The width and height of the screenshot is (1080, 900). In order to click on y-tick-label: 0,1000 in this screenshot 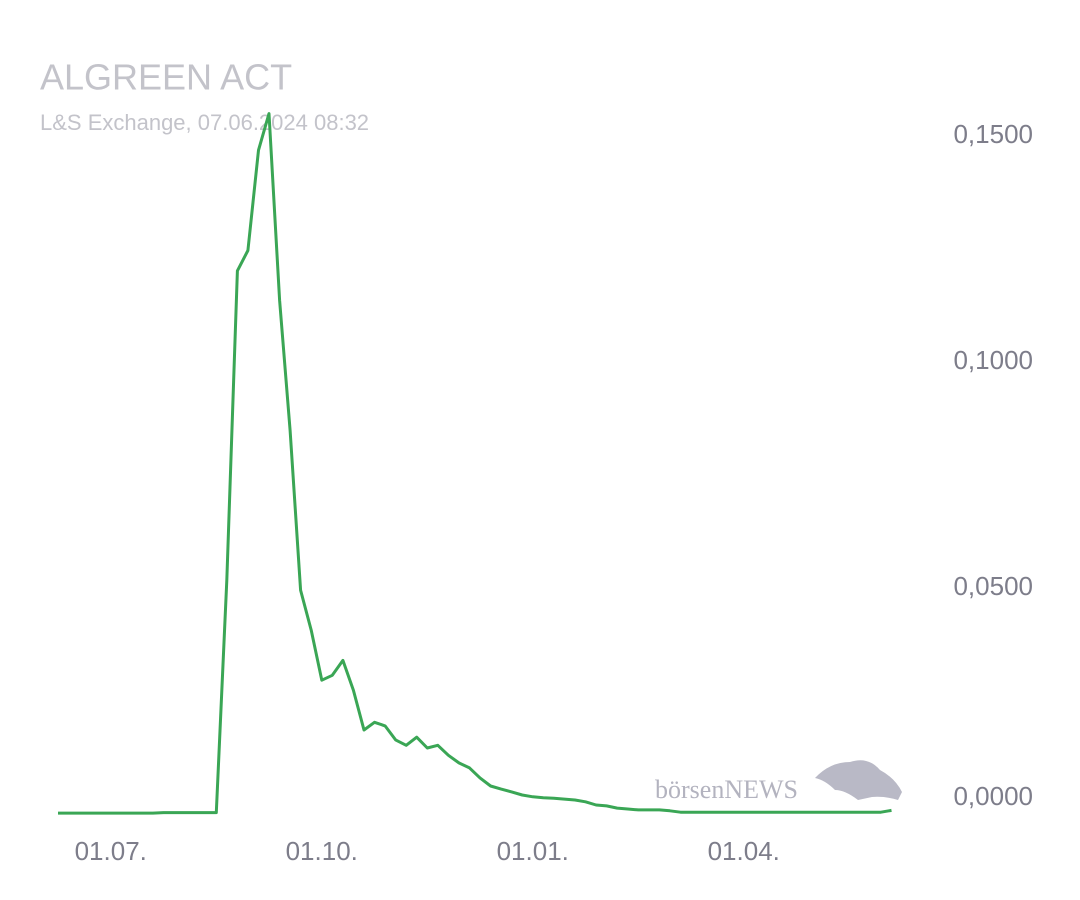, I will do `click(993, 360)`.